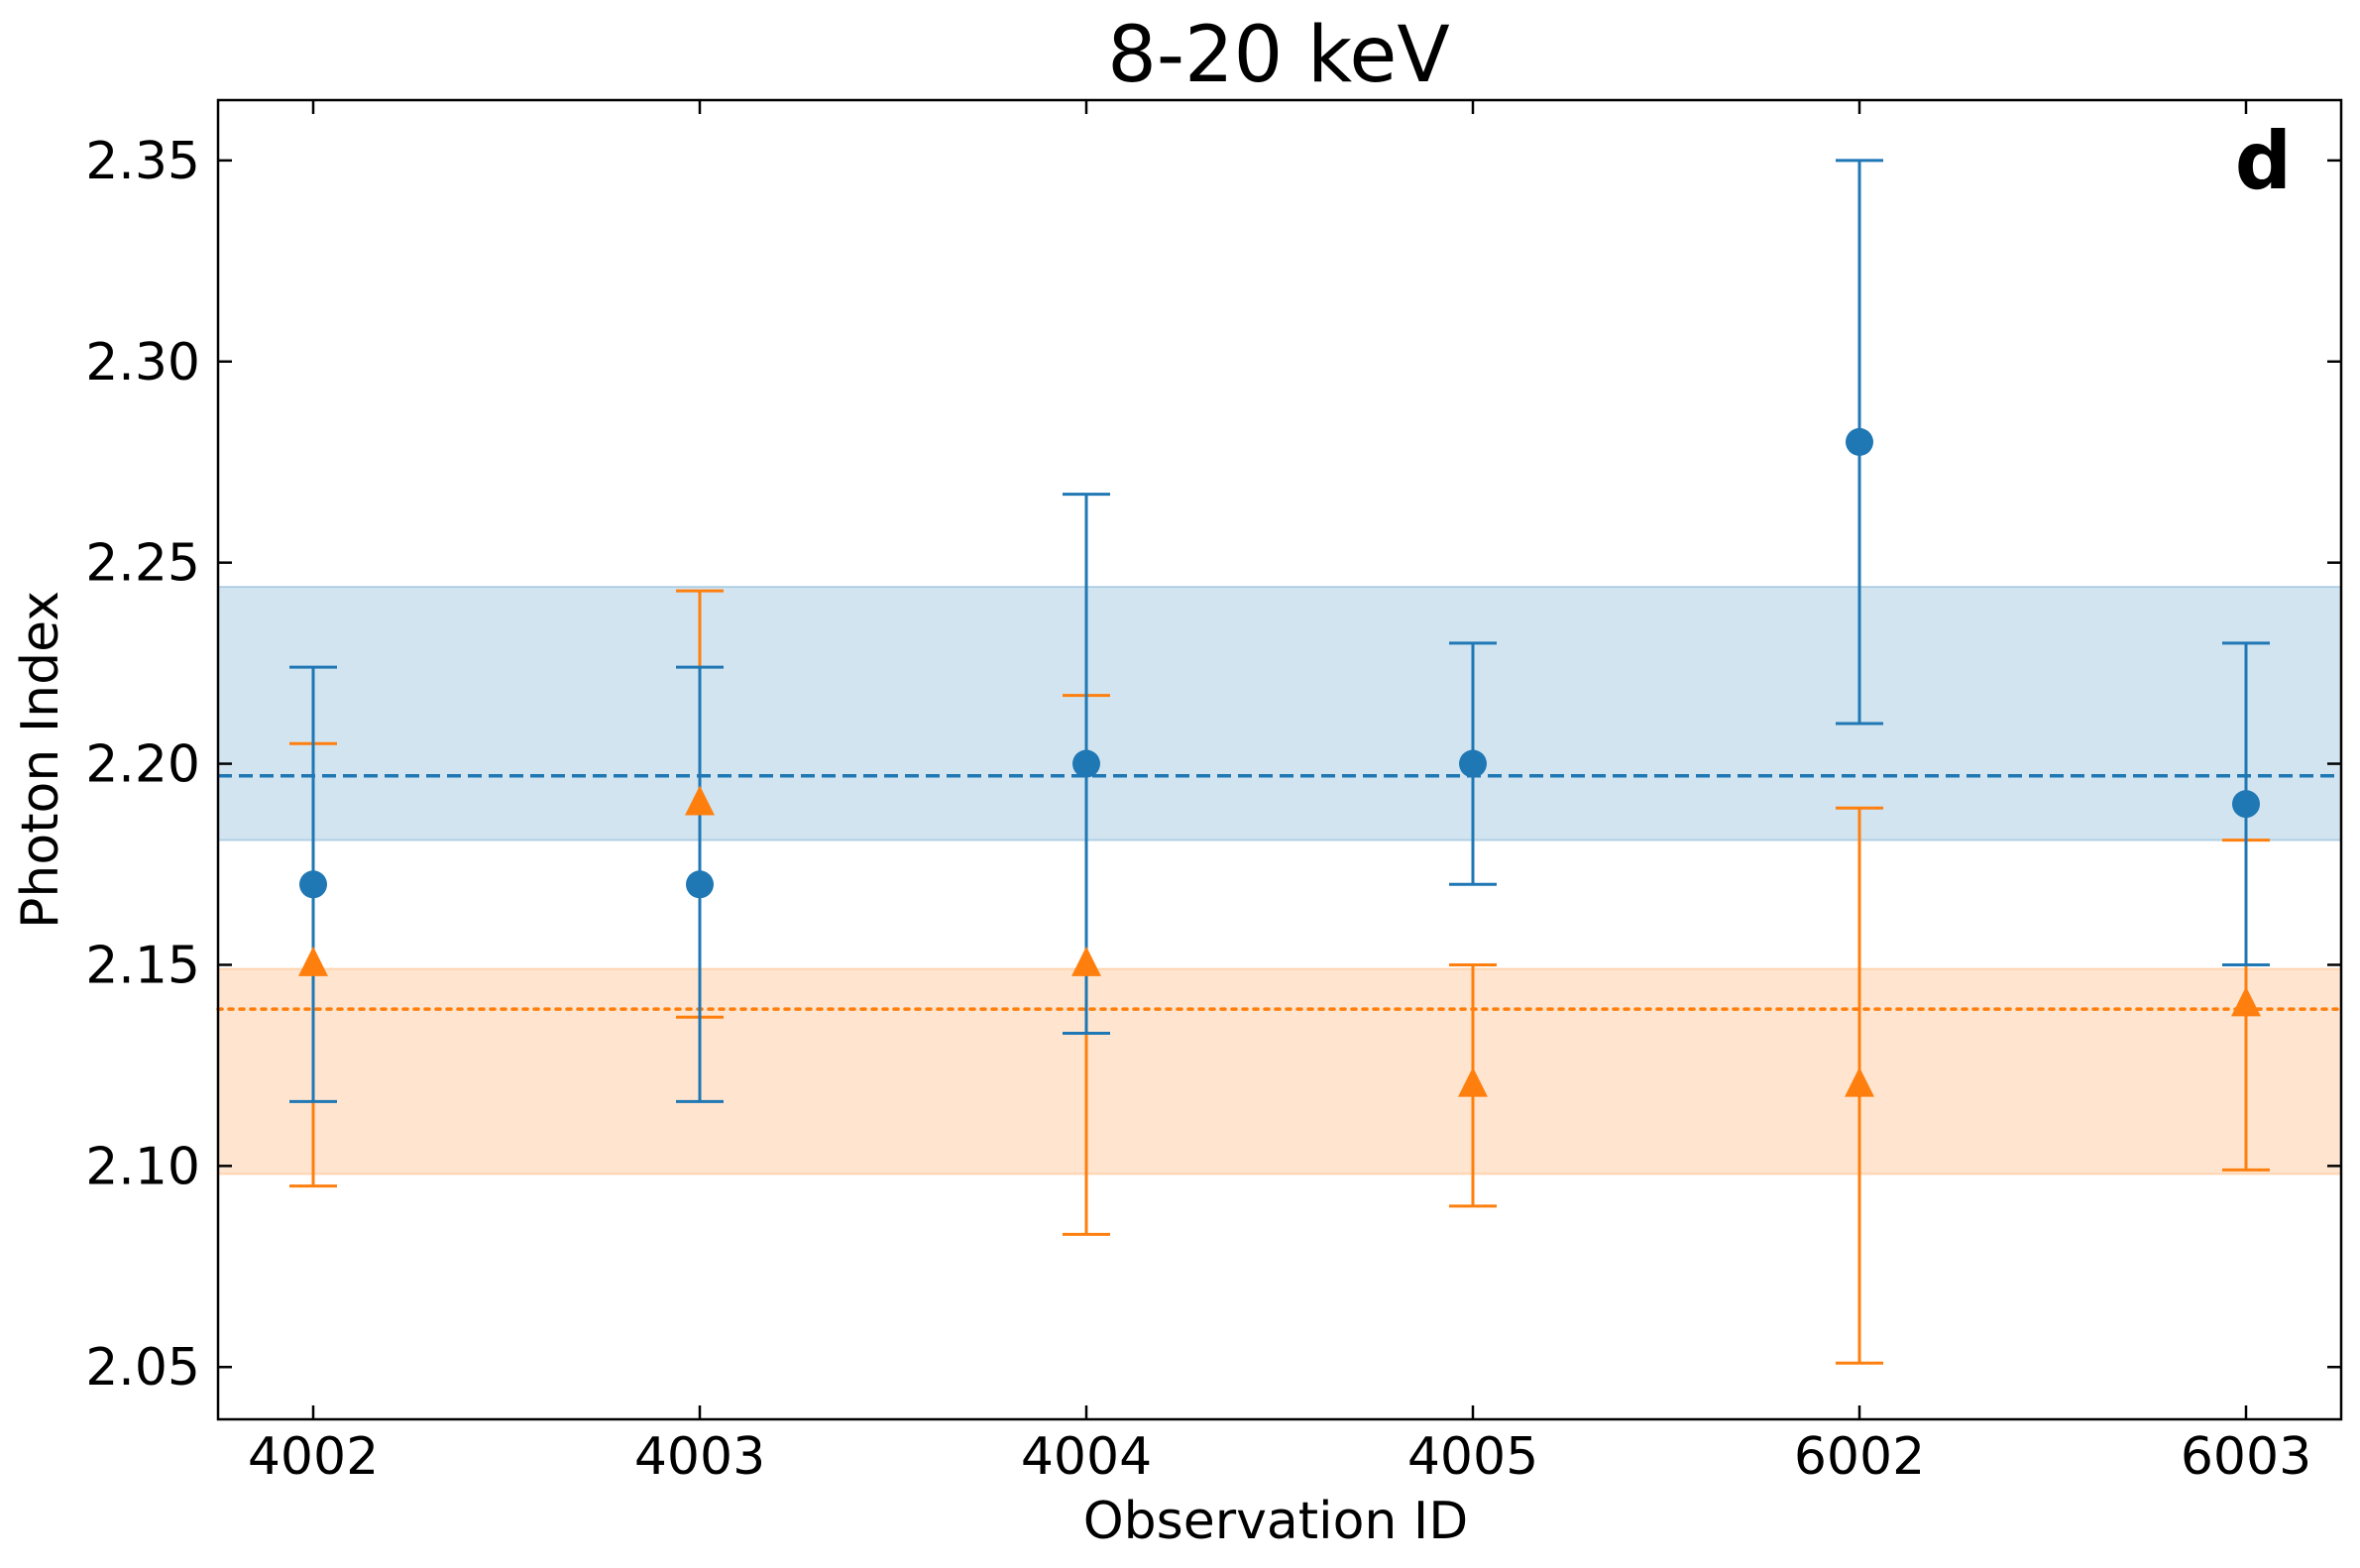 The image size is (2360, 1568). Describe the element at coordinates (313, 1457) in the screenshot. I see `x-tick-label: 4002` at that location.